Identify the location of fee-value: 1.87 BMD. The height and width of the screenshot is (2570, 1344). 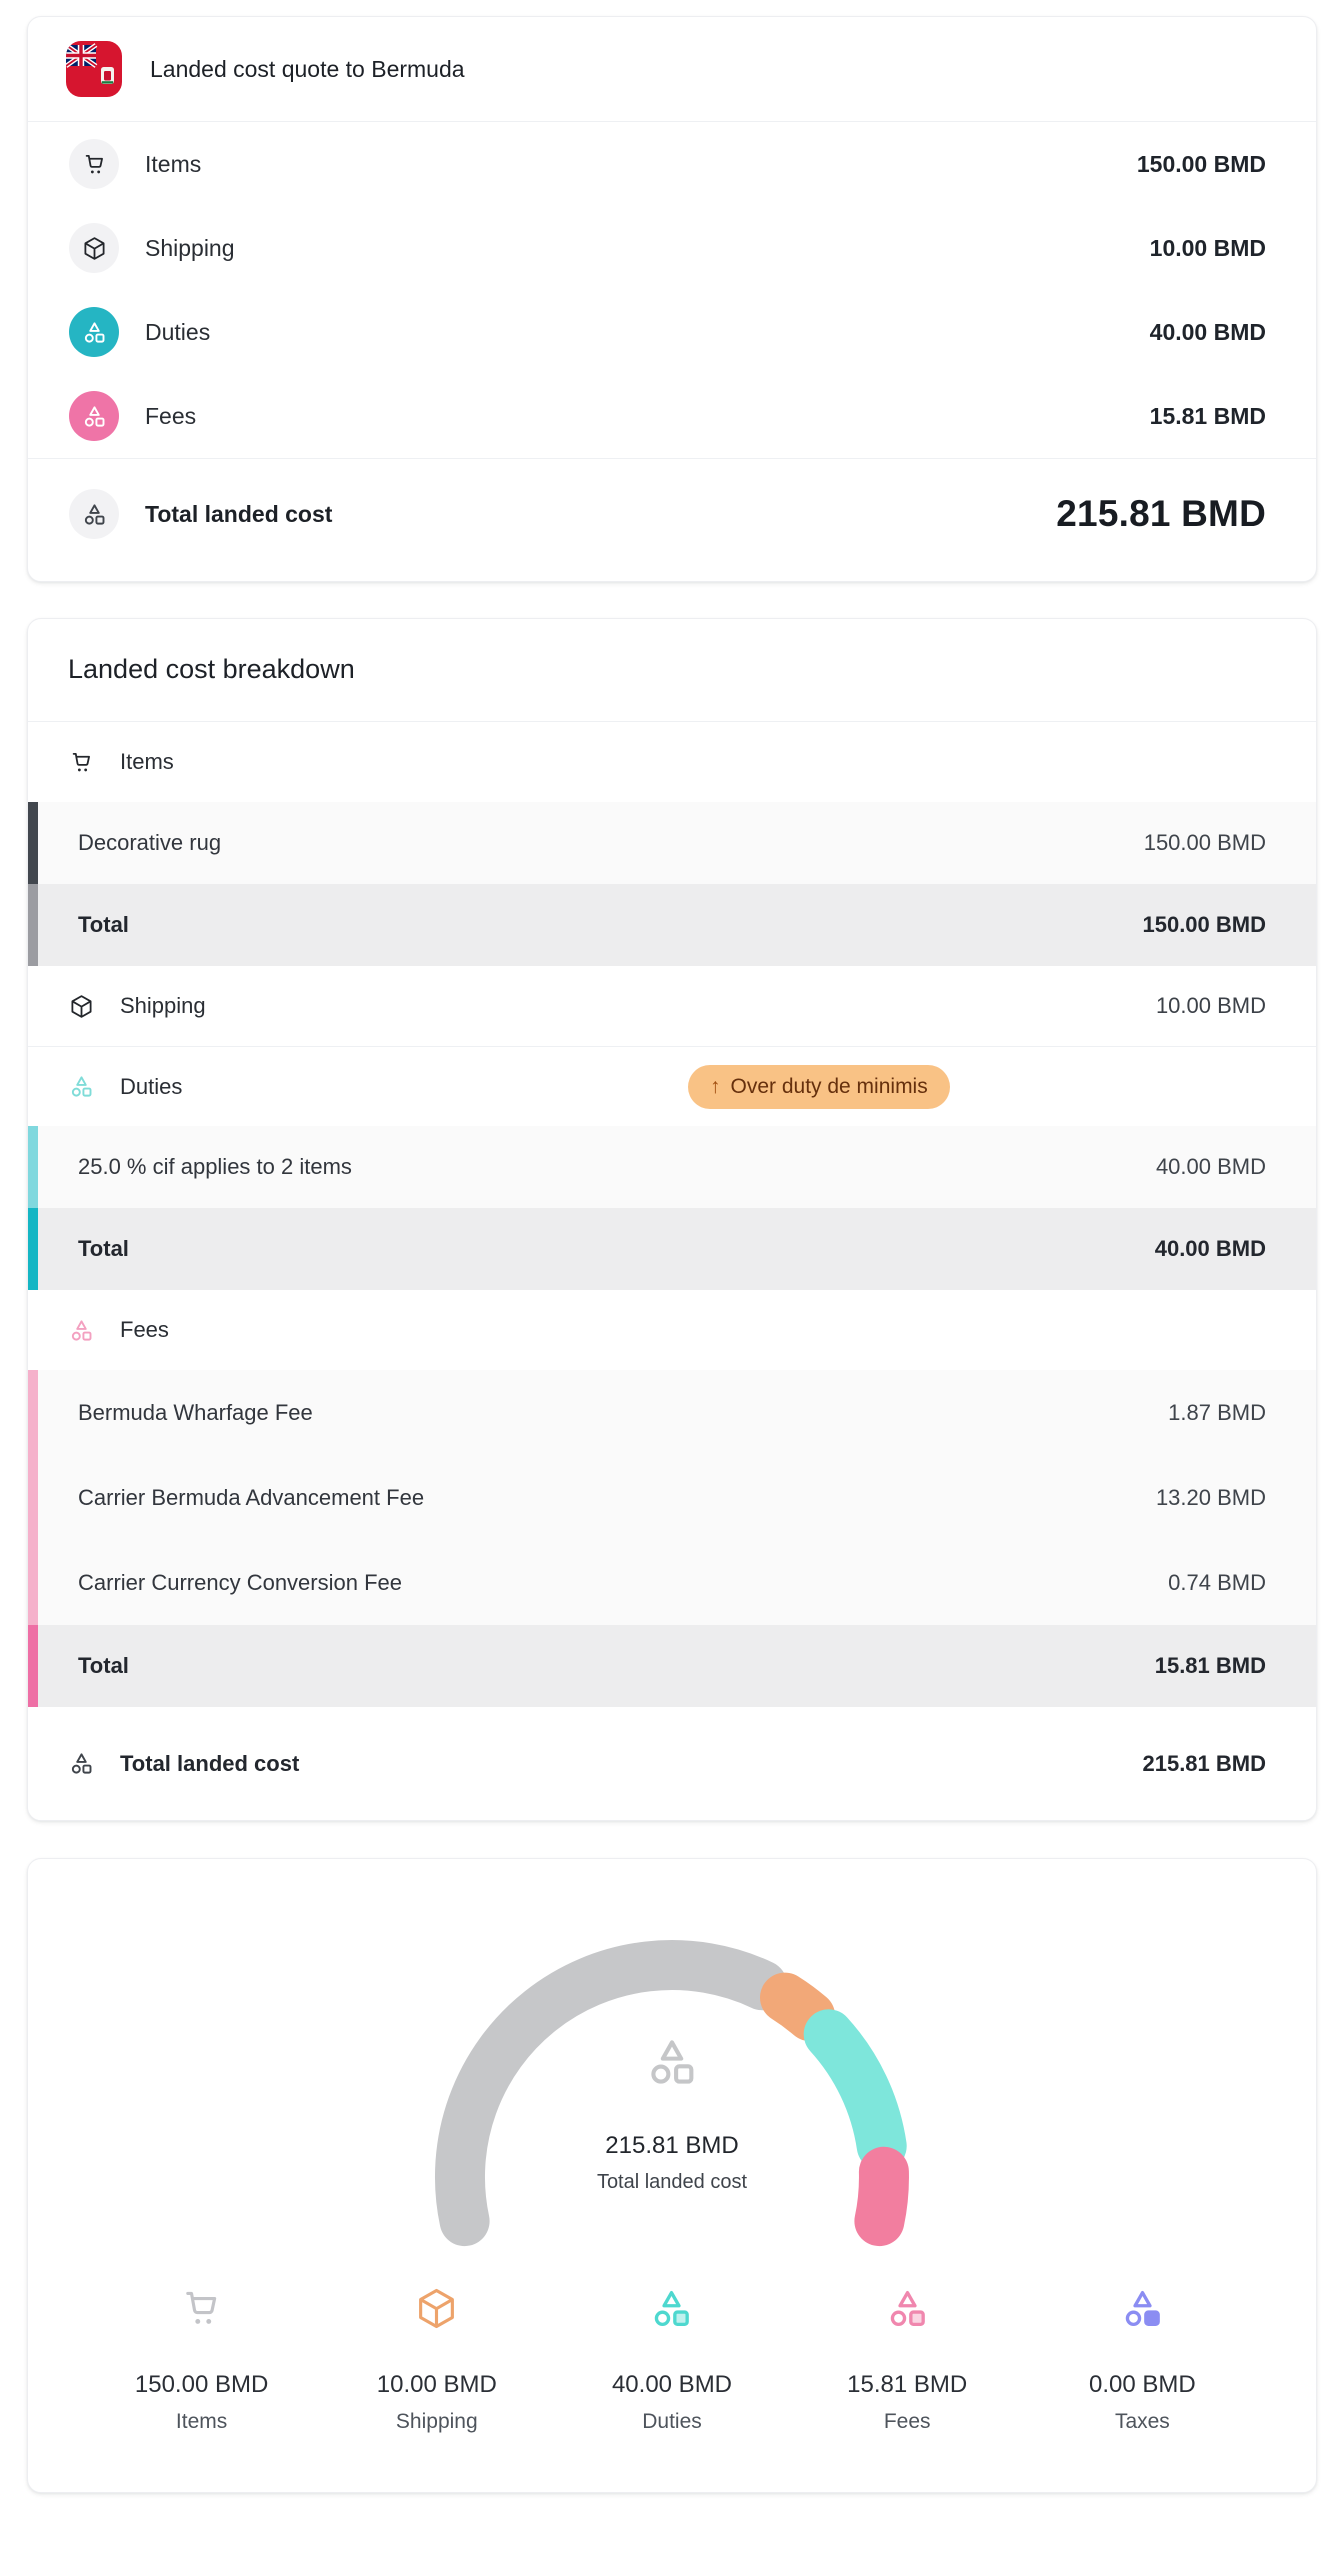
(1217, 1412).